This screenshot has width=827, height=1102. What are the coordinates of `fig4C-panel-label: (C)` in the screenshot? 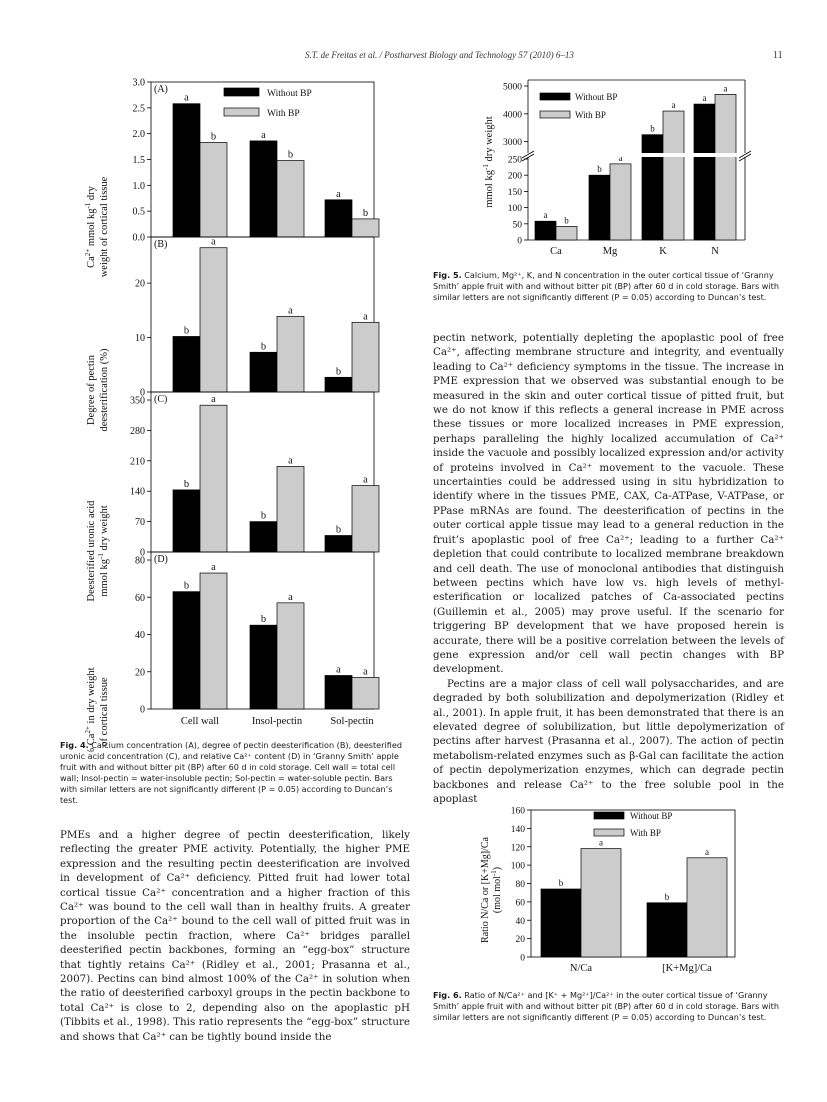 It's located at (160, 399).